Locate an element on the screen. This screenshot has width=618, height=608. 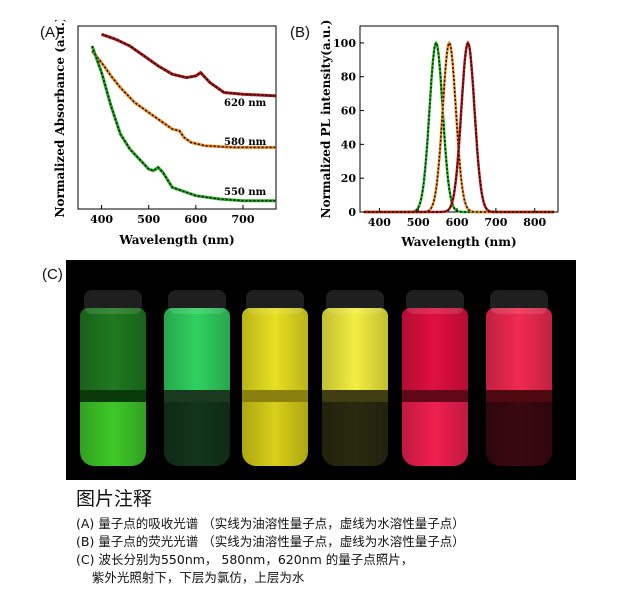
caption-title: 图片注释 is located at coordinates (114, 499).